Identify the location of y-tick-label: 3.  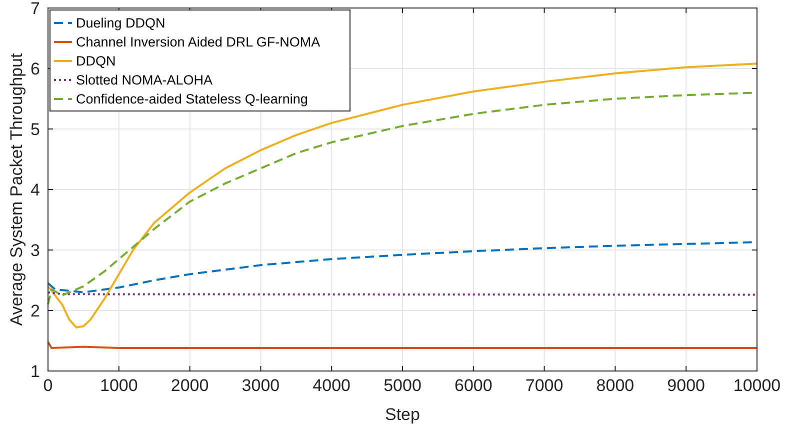
(35, 250).